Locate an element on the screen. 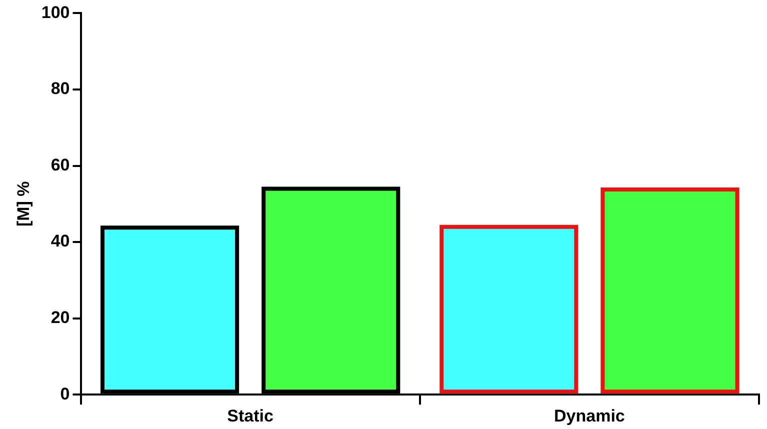  y-tick-label: 0 is located at coordinates (65, 394).